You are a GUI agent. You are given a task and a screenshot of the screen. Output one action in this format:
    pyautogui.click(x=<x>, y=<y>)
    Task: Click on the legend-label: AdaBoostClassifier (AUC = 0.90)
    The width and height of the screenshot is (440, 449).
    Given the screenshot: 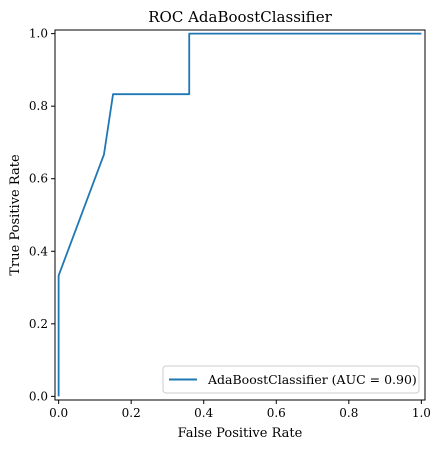 What is the action you would take?
    pyautogui.click(x=312, y=379)
    